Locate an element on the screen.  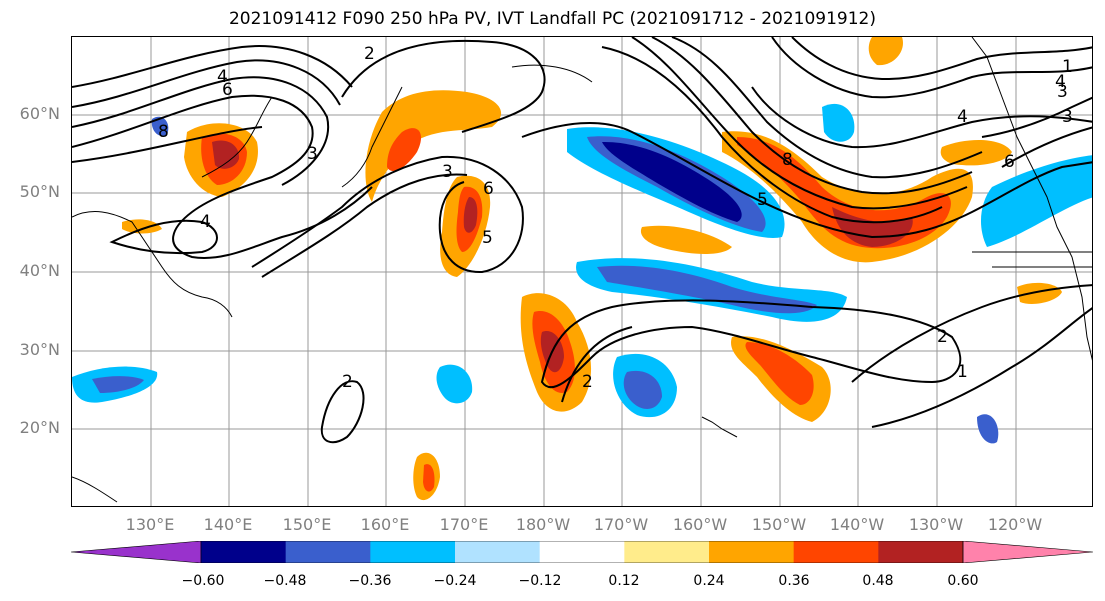
colorbar-tick-label: 0.12 is located at coordinates (624, 581).